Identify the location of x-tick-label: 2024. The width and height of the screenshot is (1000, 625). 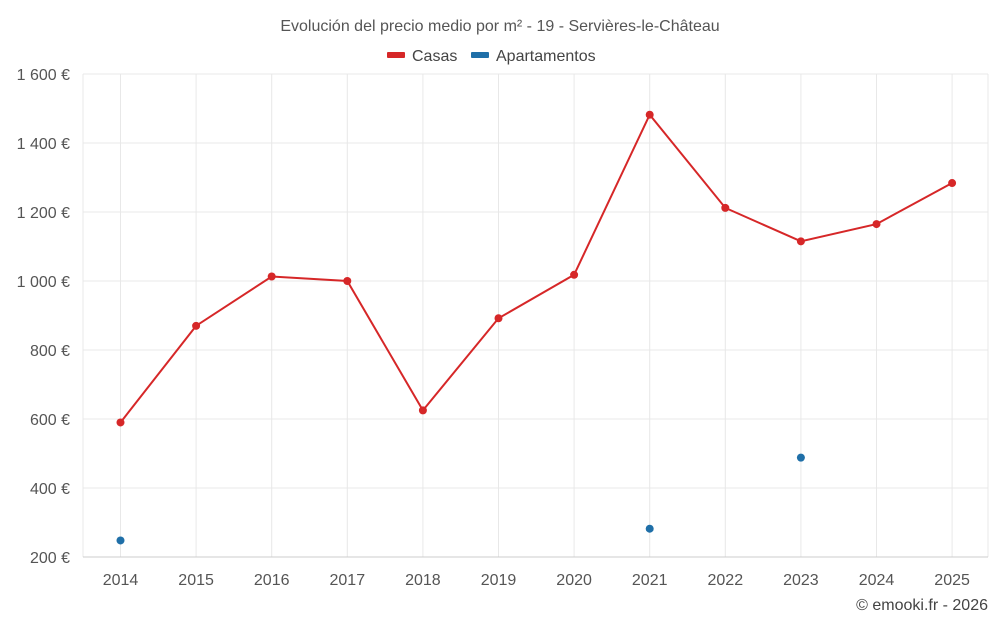
(877, 580).